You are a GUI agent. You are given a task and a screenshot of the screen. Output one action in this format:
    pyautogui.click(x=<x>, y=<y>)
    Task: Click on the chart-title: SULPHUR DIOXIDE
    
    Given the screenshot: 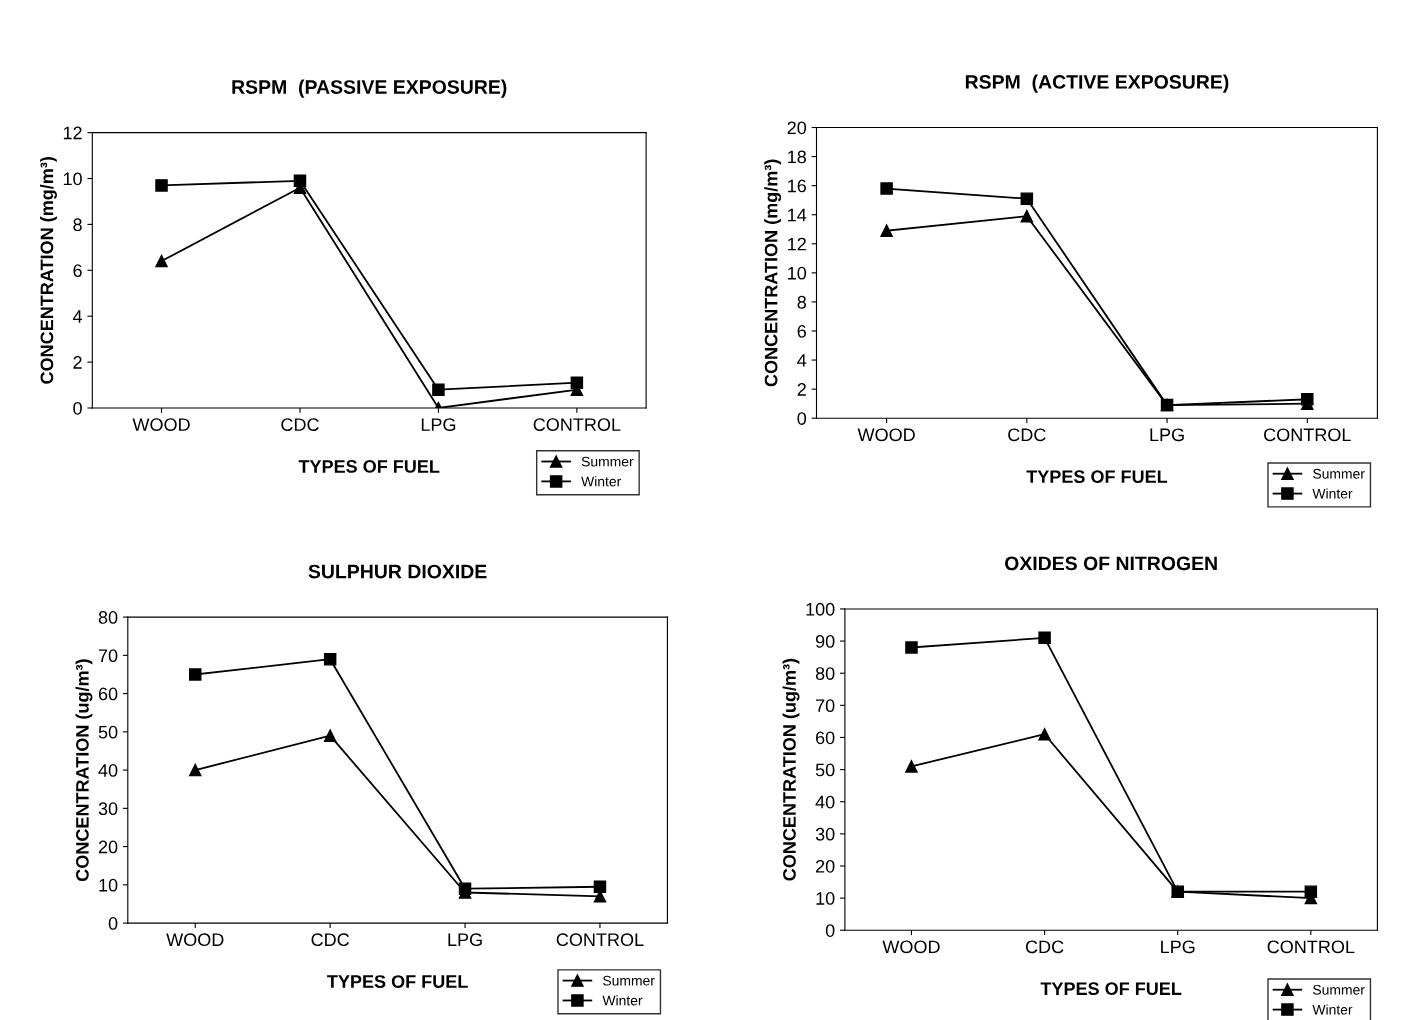 What is the action you would take?
    pyautogui.click(x=397, y=571)
    